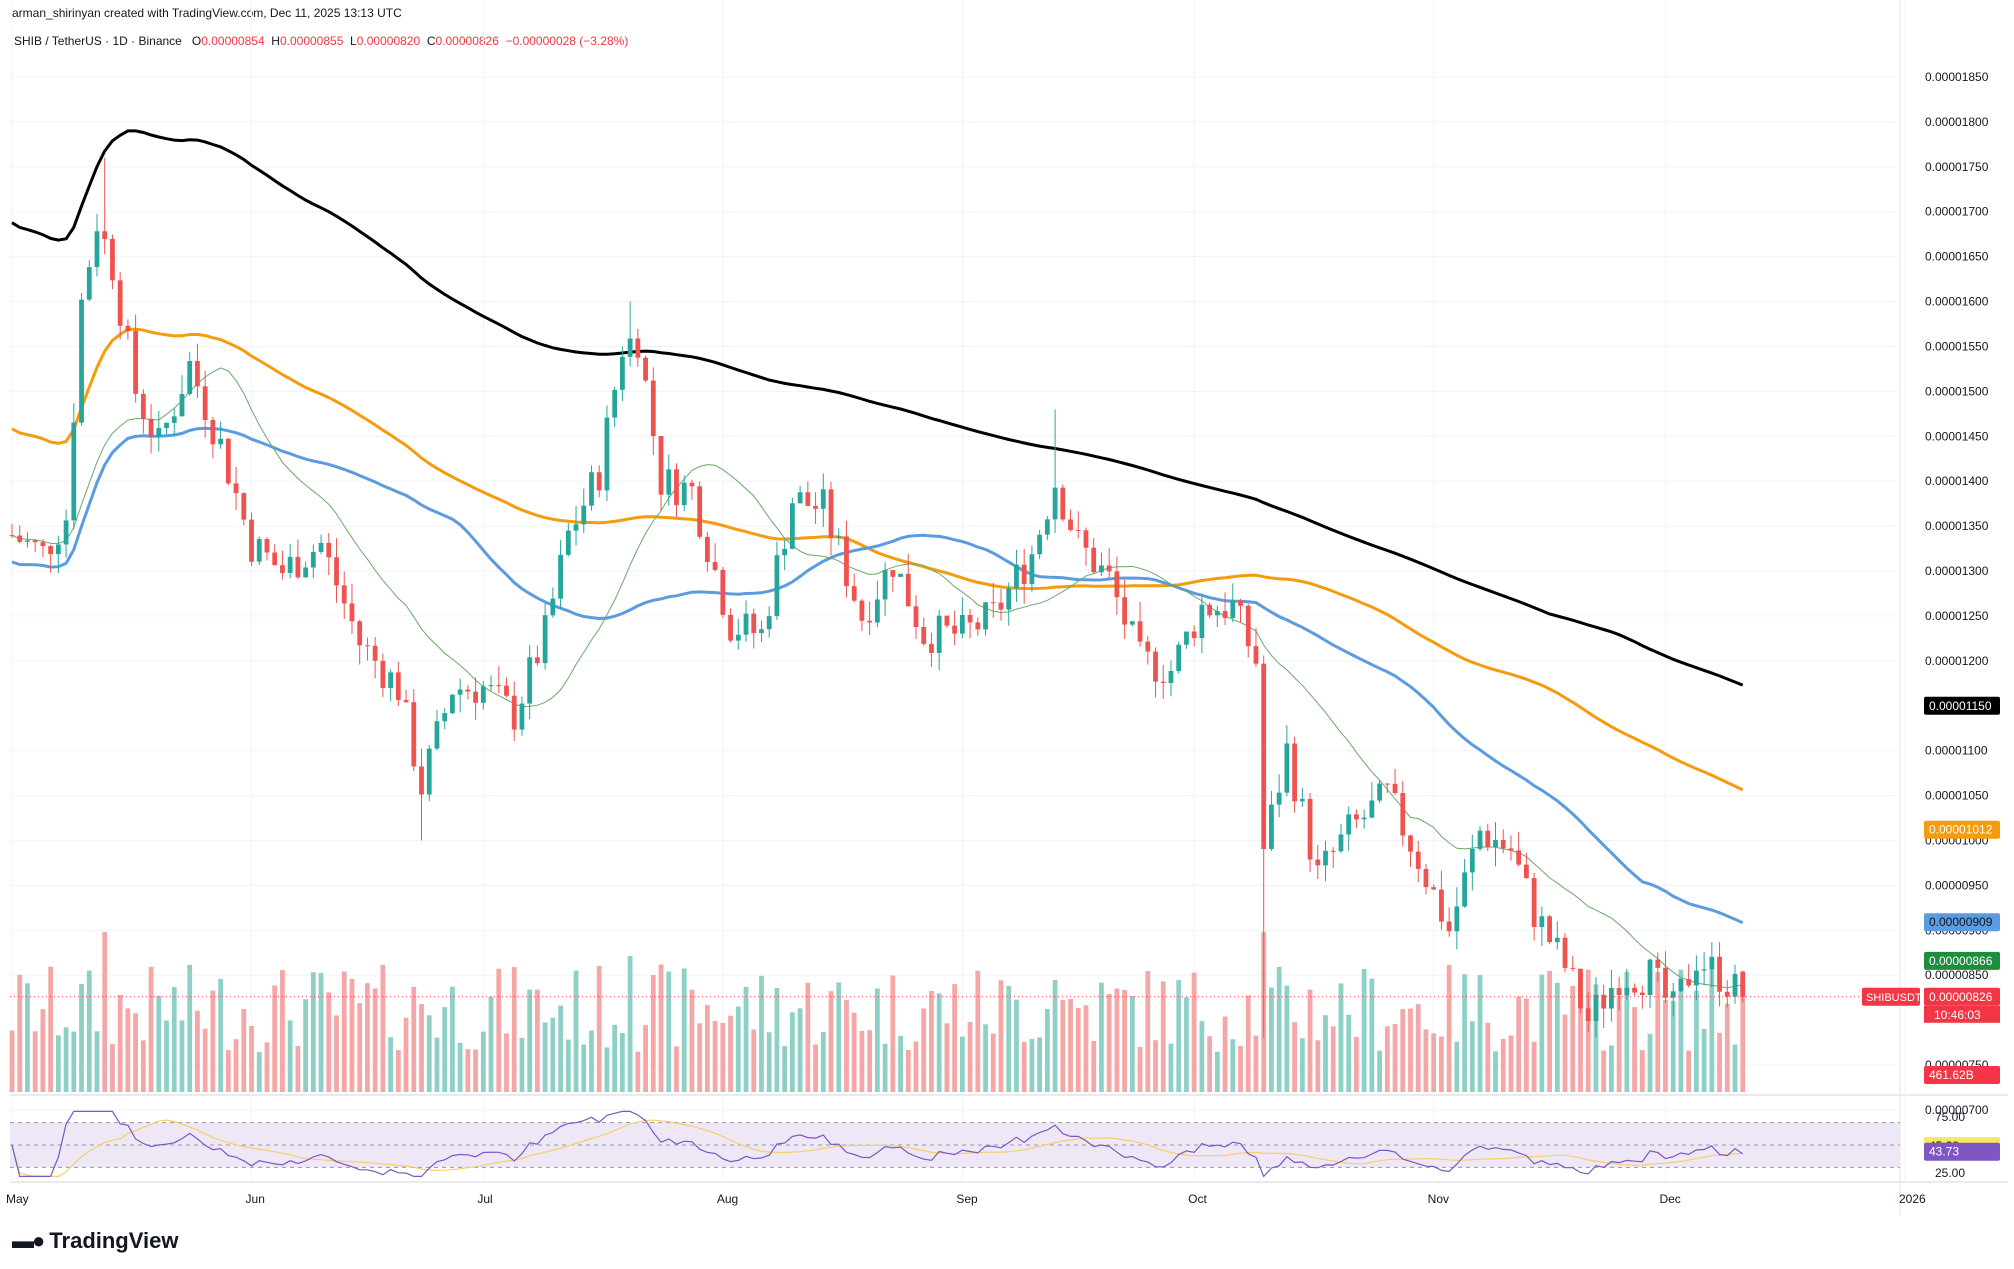 The image size is (2014, 1269). I want to click on price-tick-label: 0.00001750, so click(1957, 167).